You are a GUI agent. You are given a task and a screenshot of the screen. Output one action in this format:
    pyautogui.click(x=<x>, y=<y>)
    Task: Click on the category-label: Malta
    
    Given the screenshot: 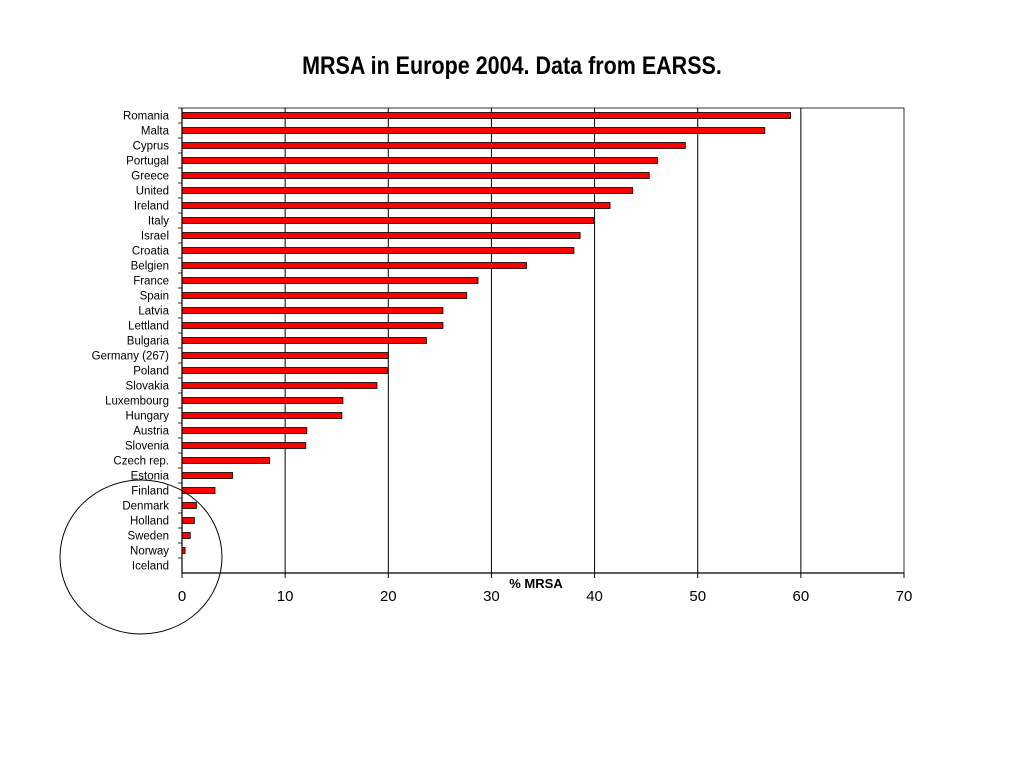 What is the action you would take?
    pyautogui.click(x=155, y=132)
    